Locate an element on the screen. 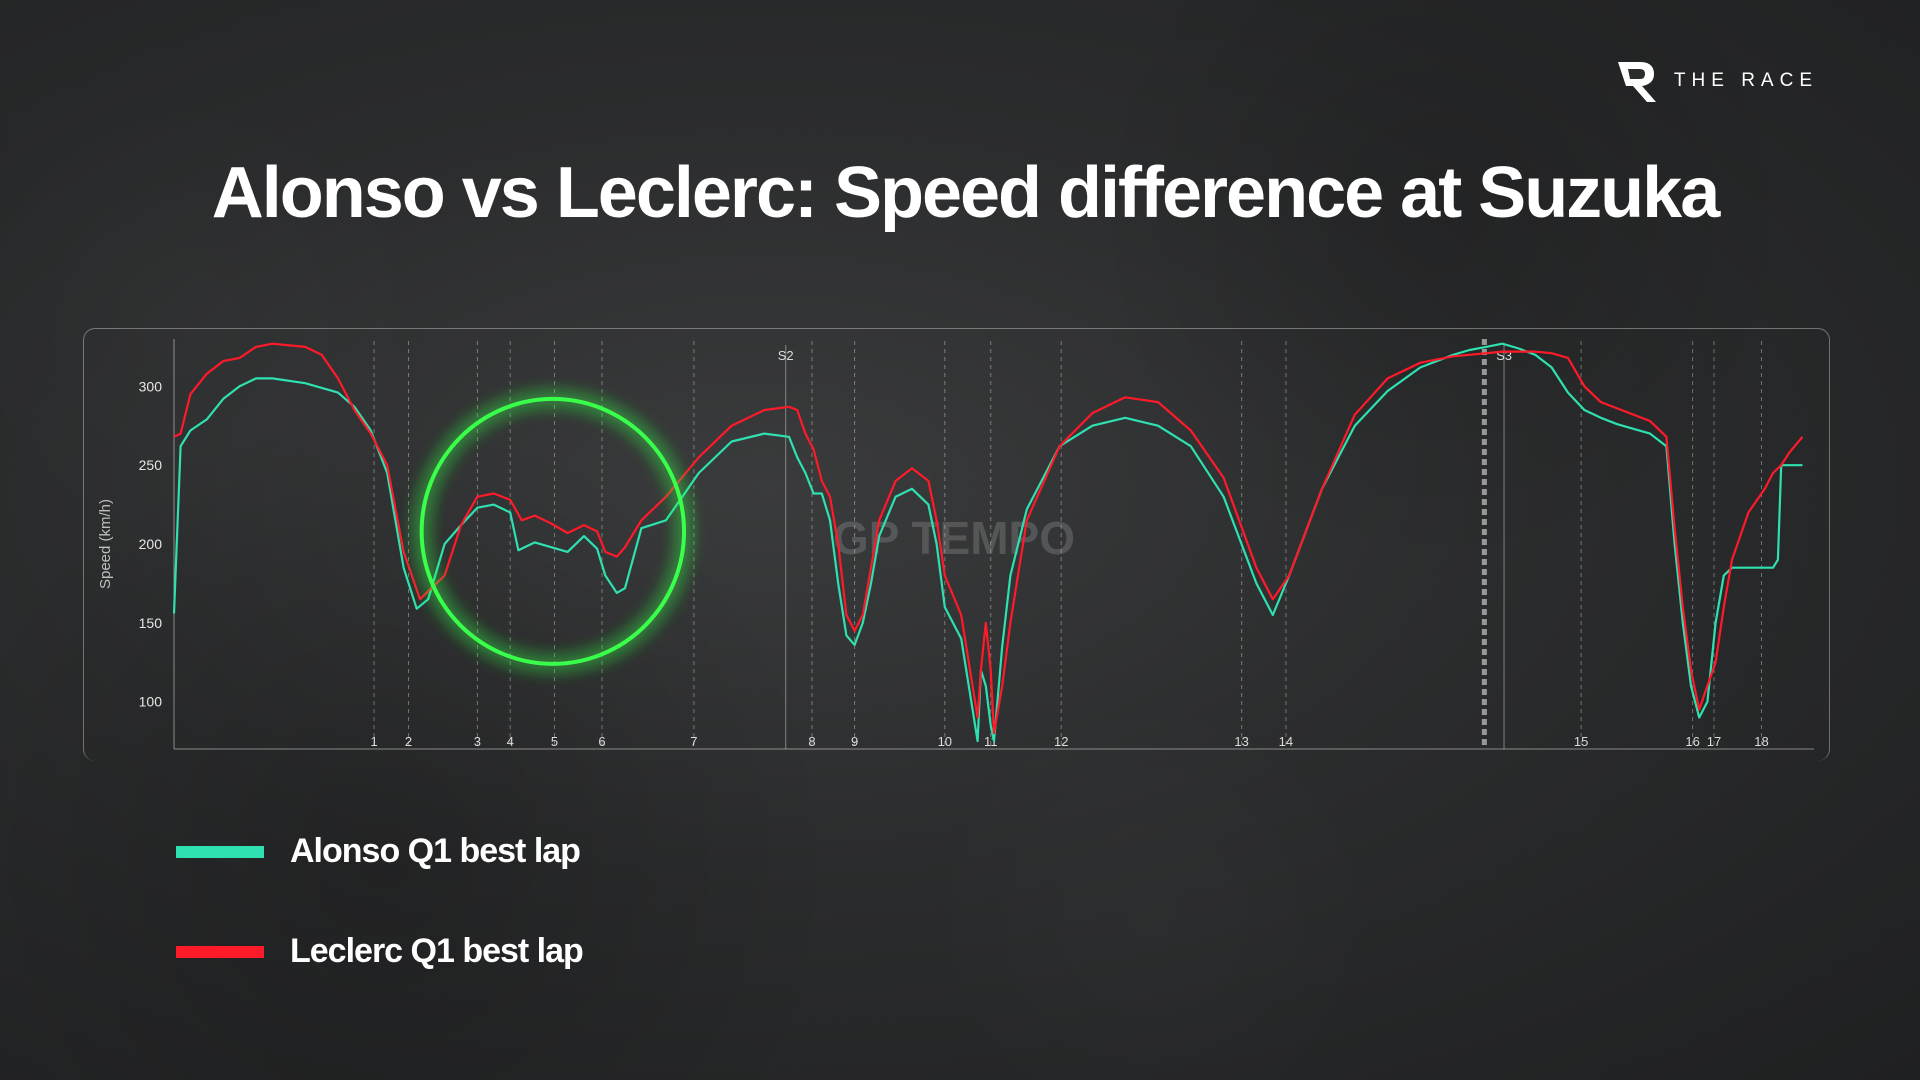 The image size is (1920, 1080). watermark-gp-tempo: GP TEMPO is located at coordinates (954, 538).